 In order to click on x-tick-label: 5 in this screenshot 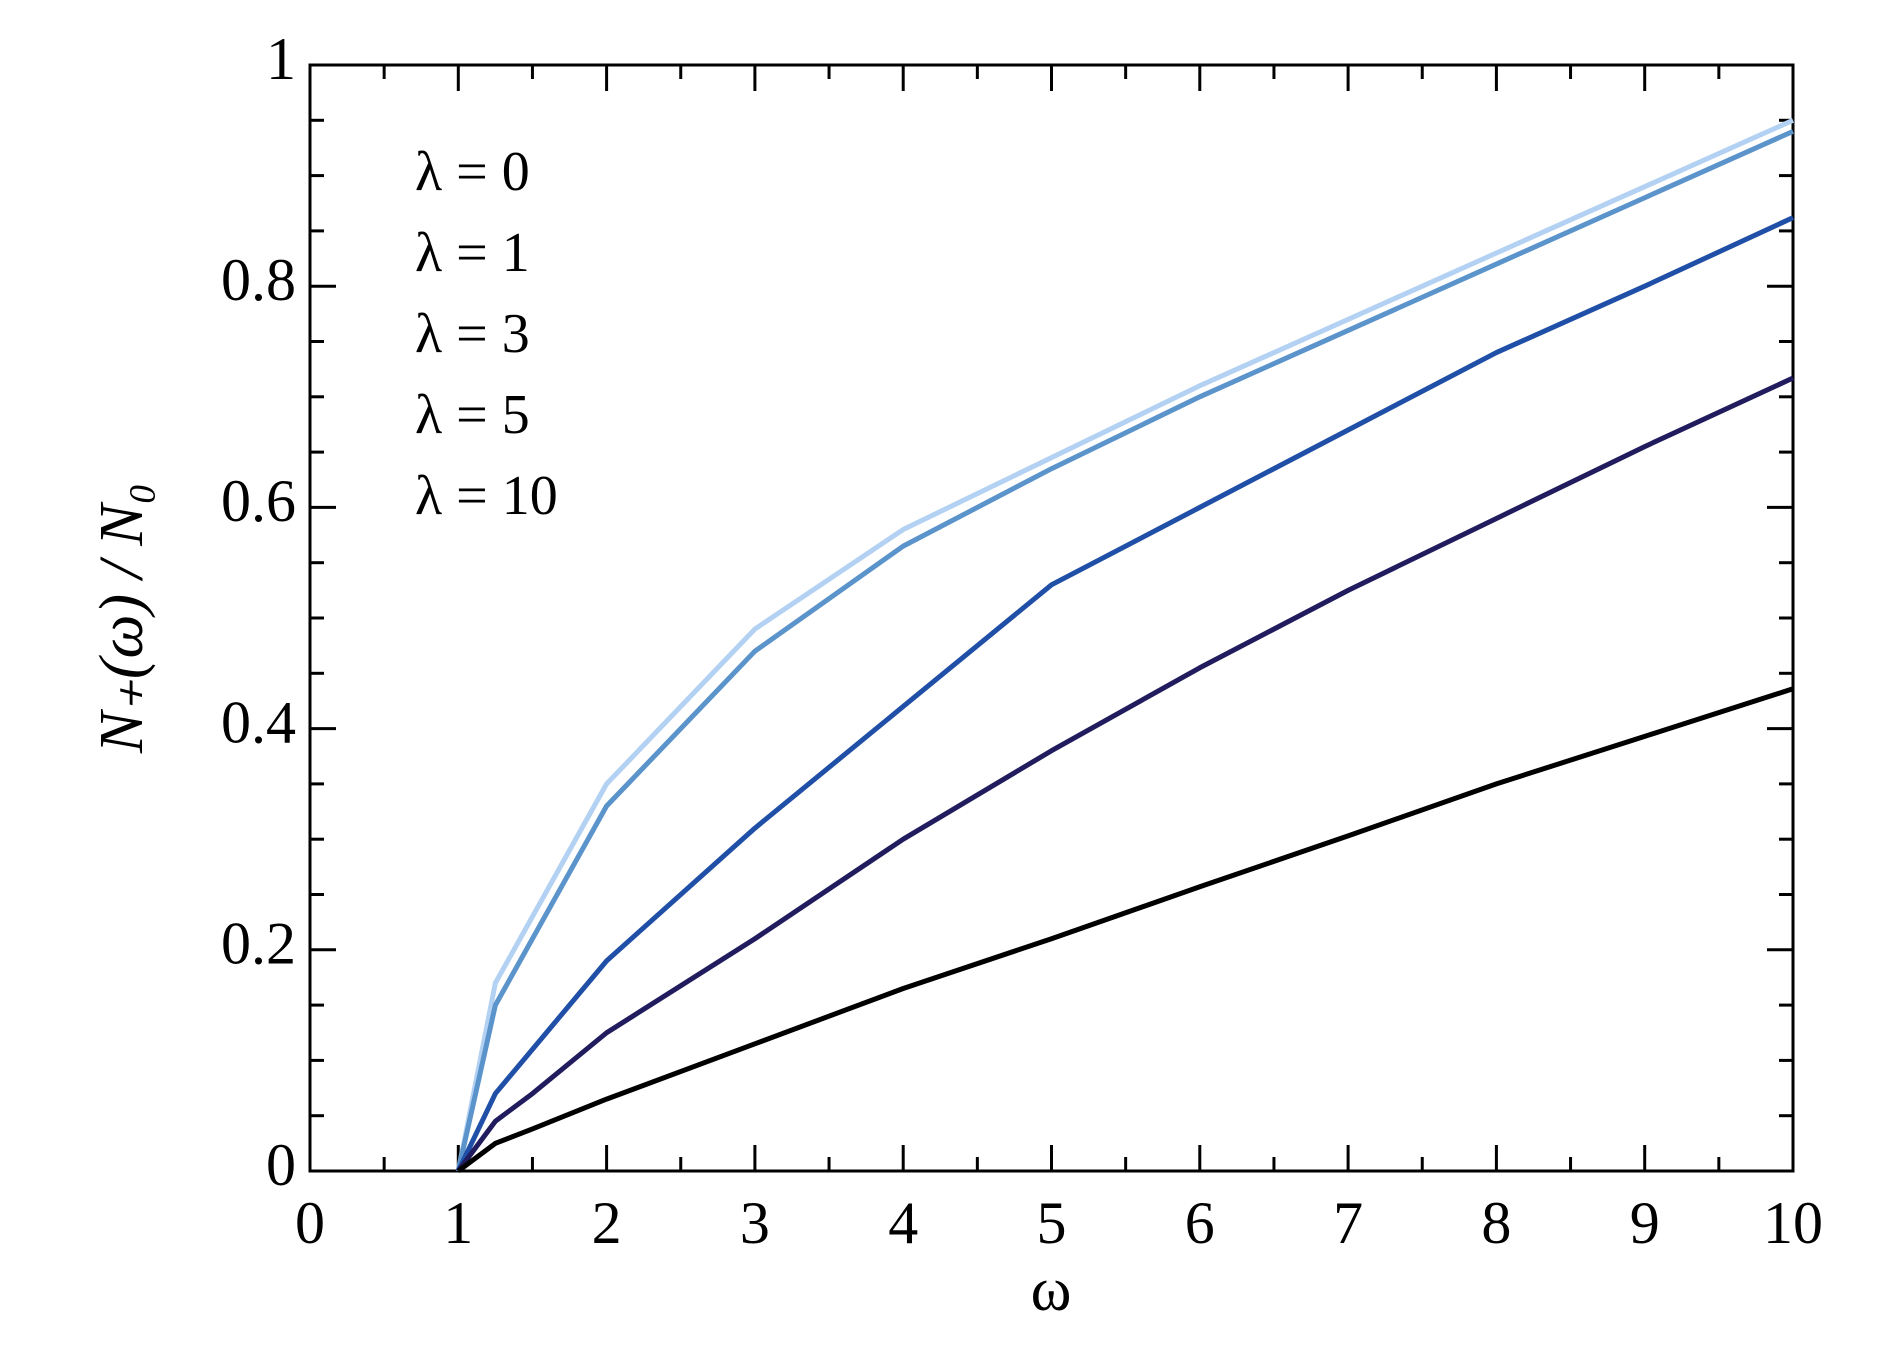, I will do `click(1052, 1223)`.